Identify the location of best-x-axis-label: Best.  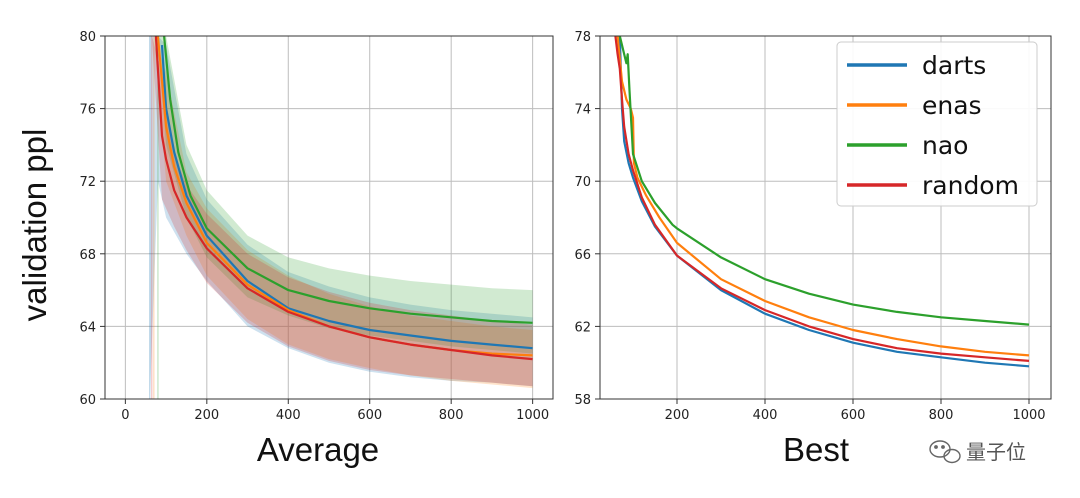
(816, 449).